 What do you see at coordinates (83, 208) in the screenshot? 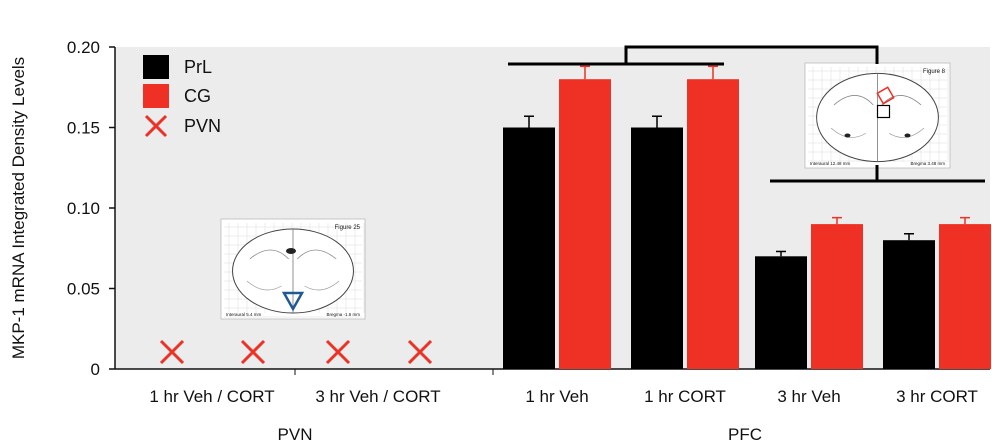
I see `y-tick-label: 0.10` at bounding box center [83, 208].